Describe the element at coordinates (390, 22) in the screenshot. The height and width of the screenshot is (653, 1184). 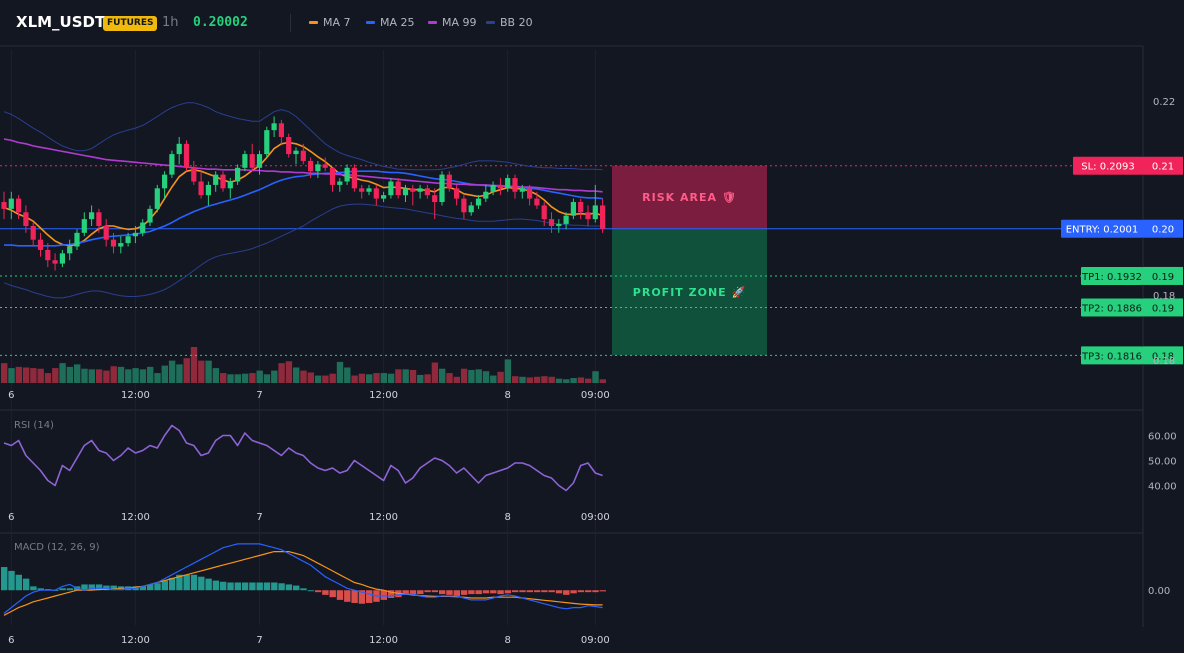
I see `legend-ma25: MA 25` at that location.